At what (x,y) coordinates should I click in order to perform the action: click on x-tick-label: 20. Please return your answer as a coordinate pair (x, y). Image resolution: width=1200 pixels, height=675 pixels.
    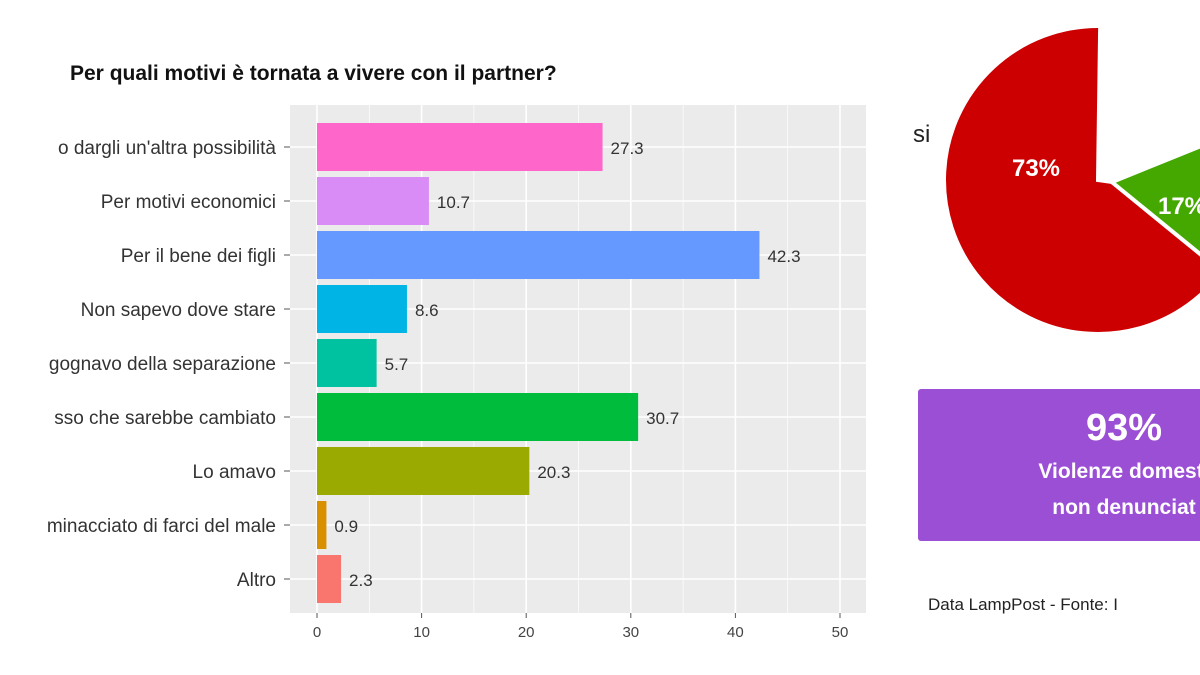
    Looking at the image, I should click on (526, 632).